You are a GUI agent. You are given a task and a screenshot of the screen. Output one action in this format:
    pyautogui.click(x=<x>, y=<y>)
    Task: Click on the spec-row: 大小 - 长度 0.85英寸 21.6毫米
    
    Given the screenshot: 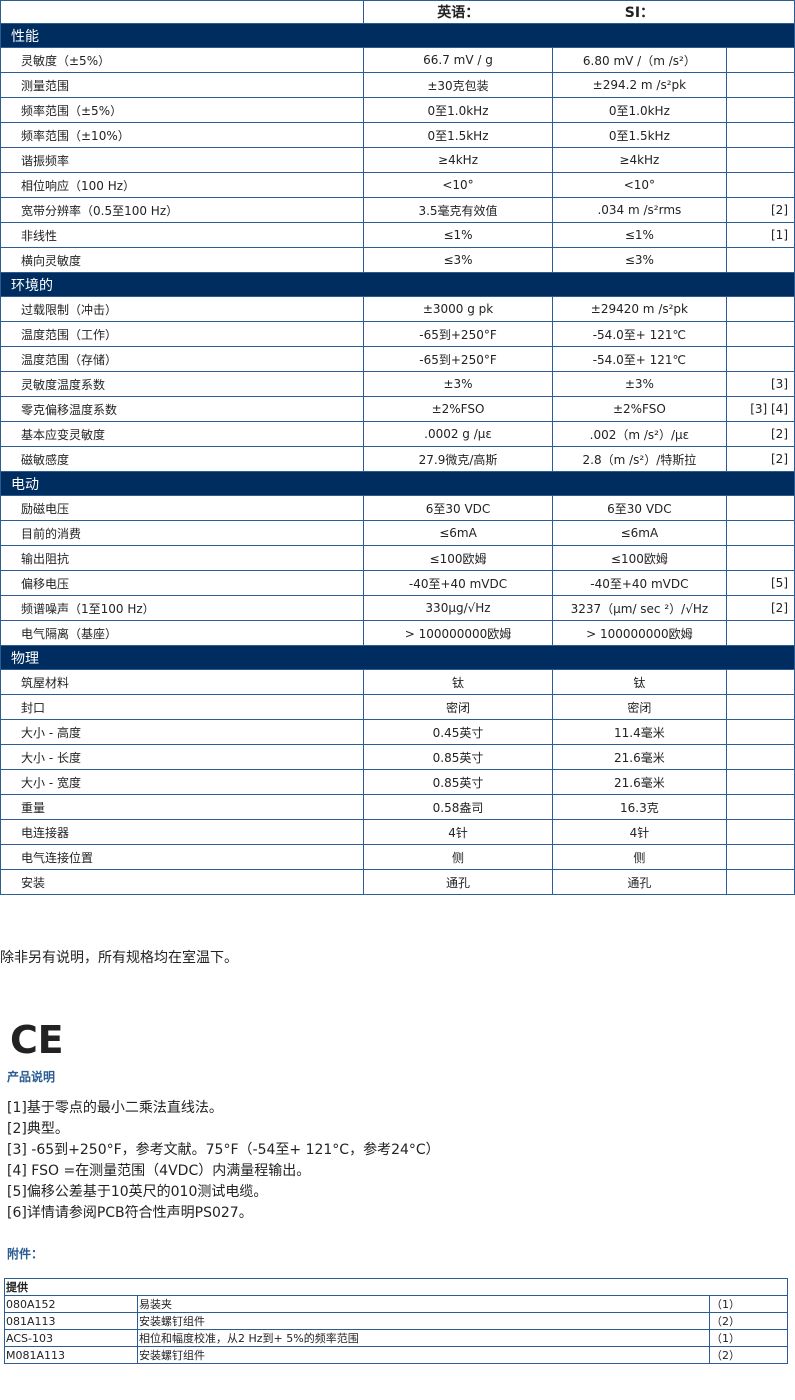 What is the action you would take?
    pyautogui.click(x=397, y=757)
    